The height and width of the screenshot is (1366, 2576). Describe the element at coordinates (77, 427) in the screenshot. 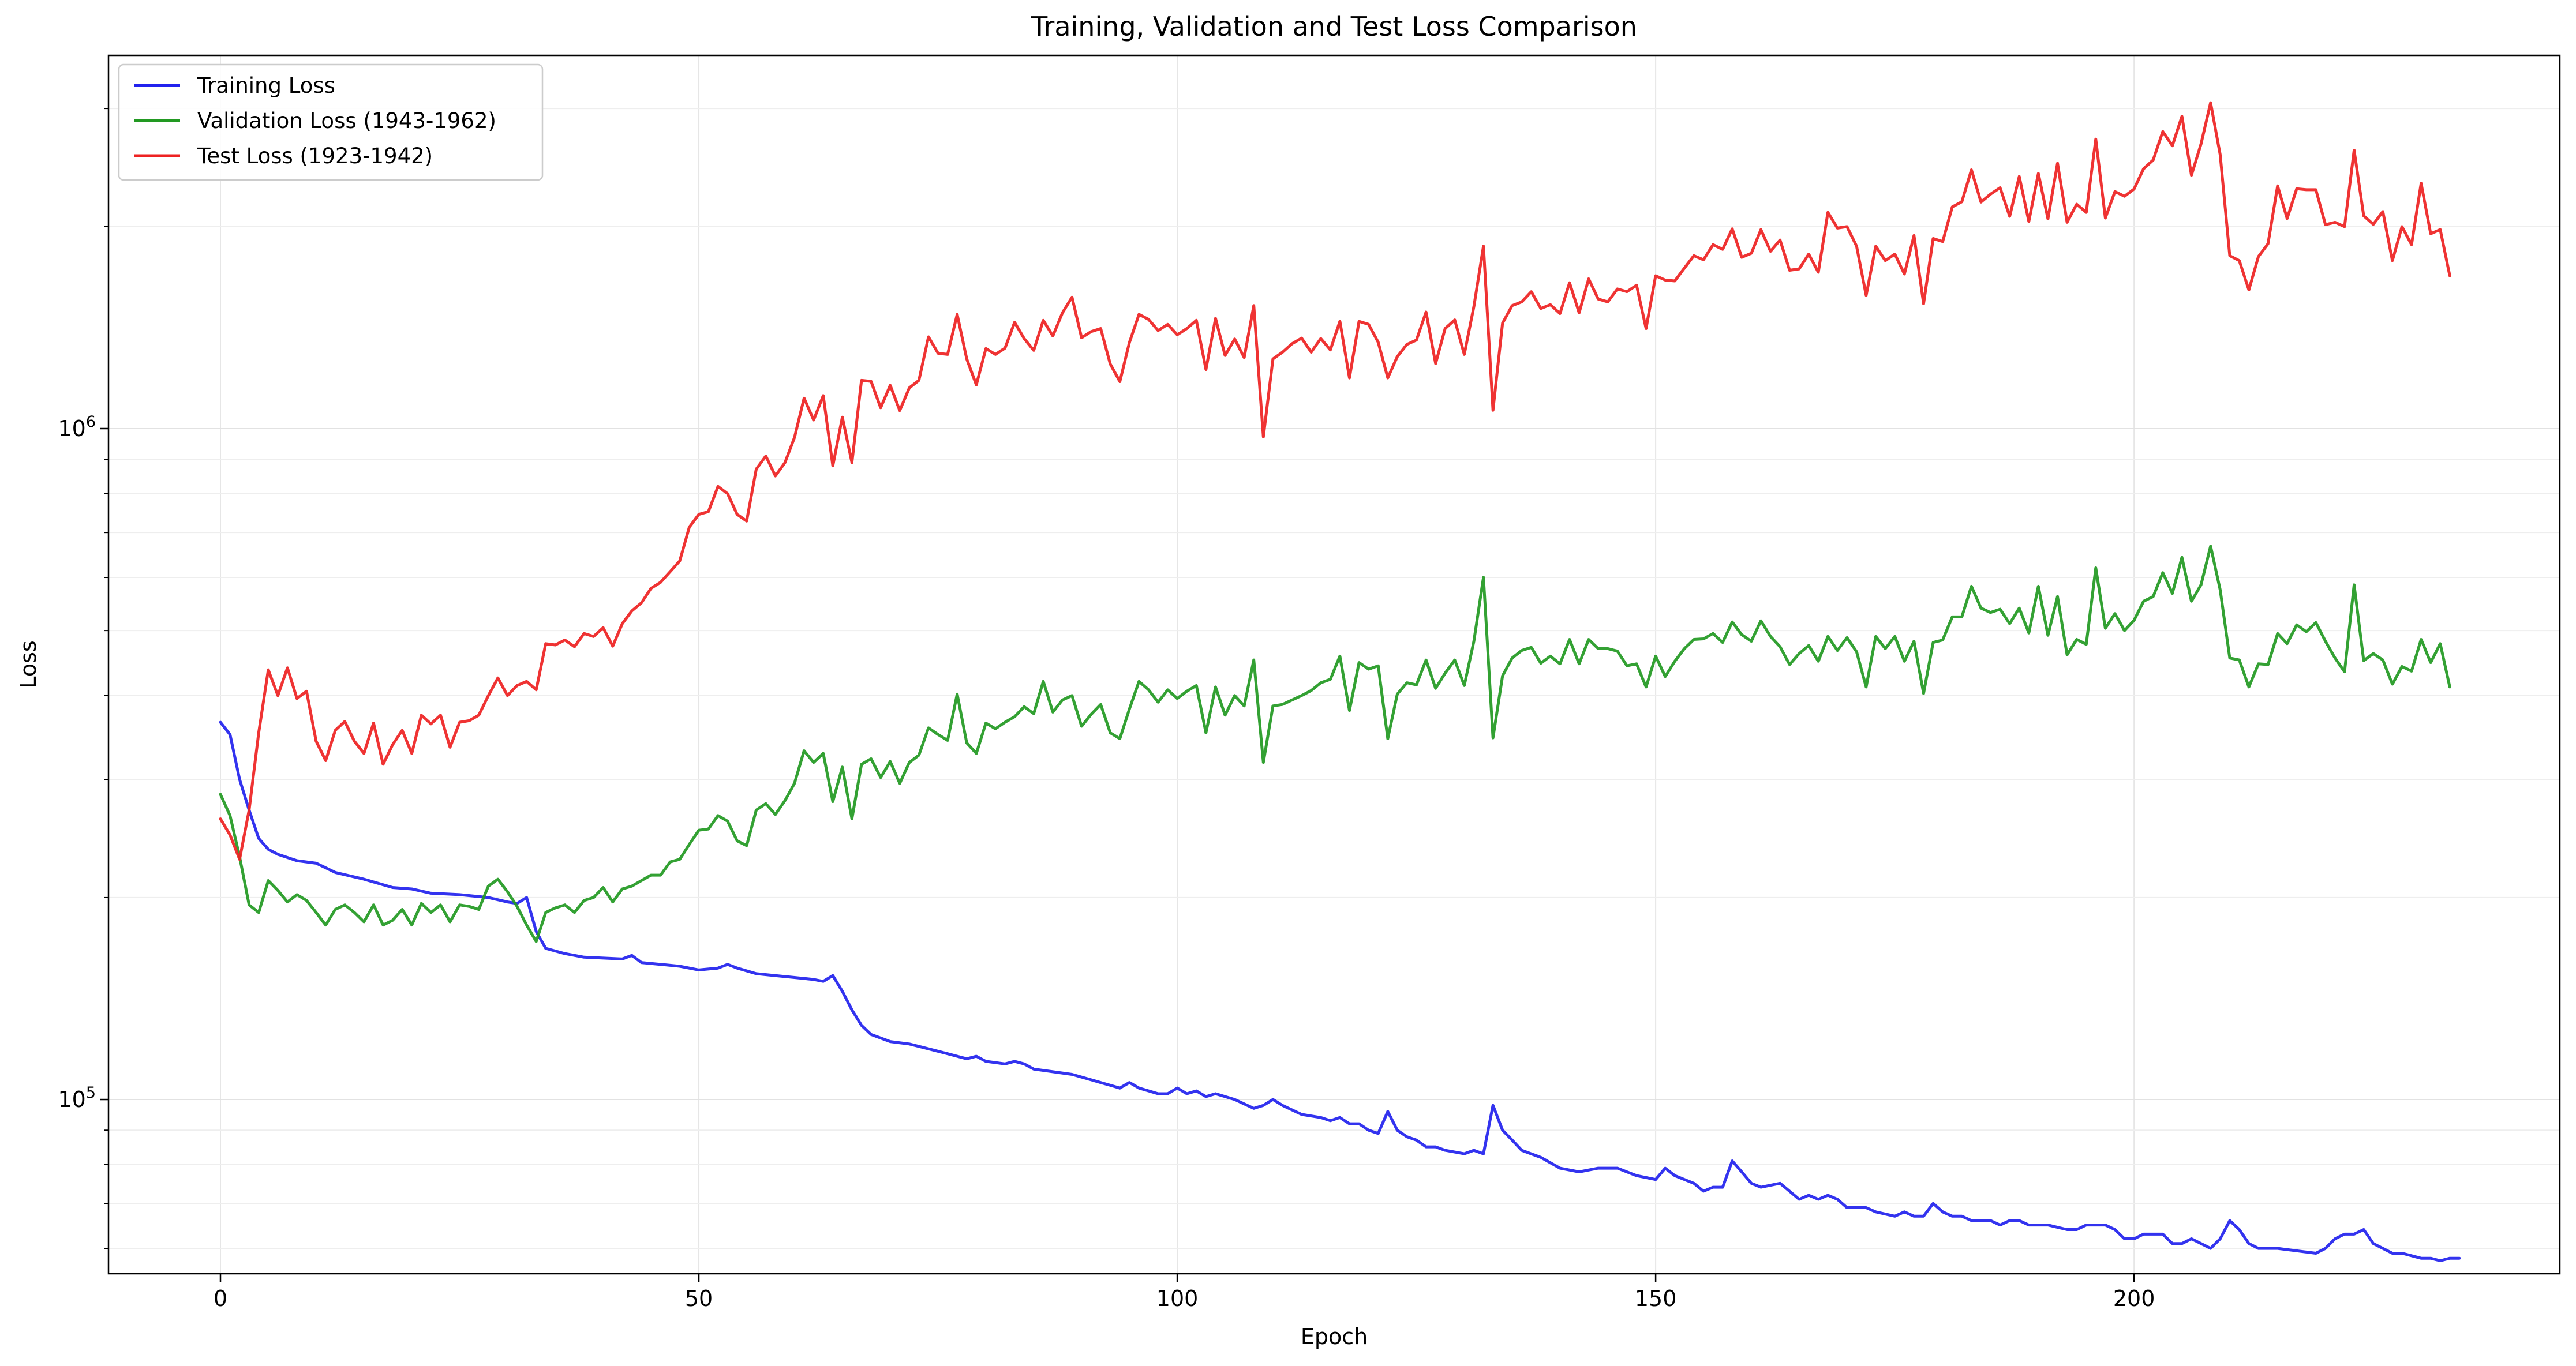

I see `y-tick-label: 10⁶` at that location.